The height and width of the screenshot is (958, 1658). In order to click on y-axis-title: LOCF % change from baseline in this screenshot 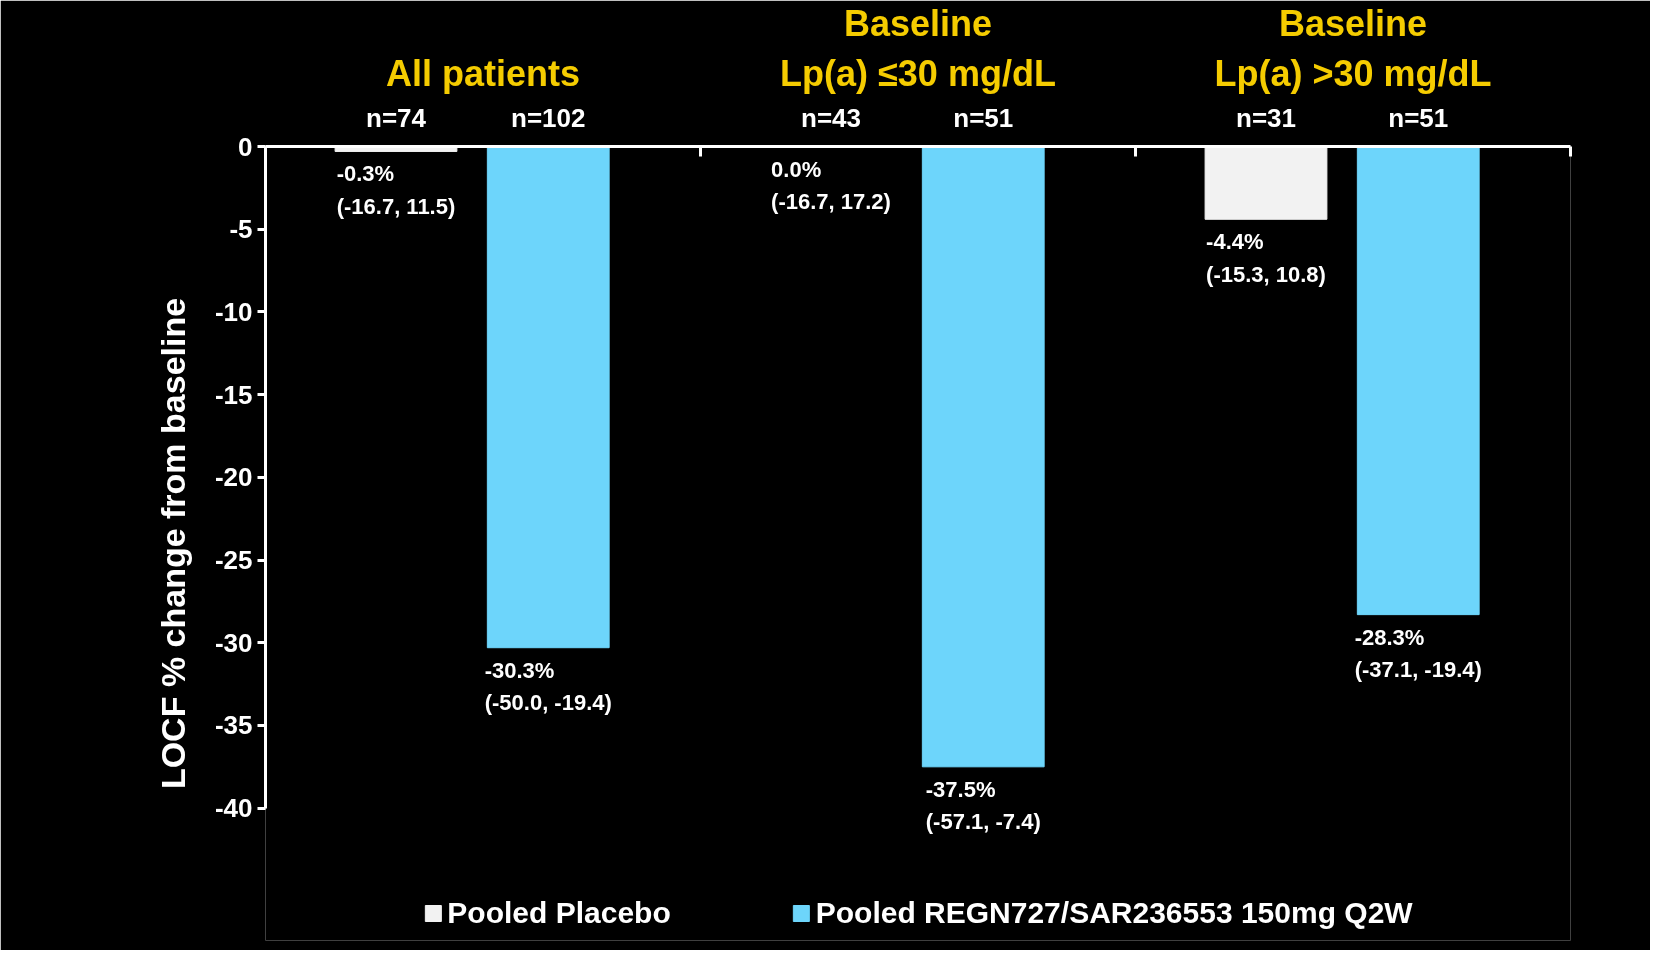, I will do `click(172, 543)`.